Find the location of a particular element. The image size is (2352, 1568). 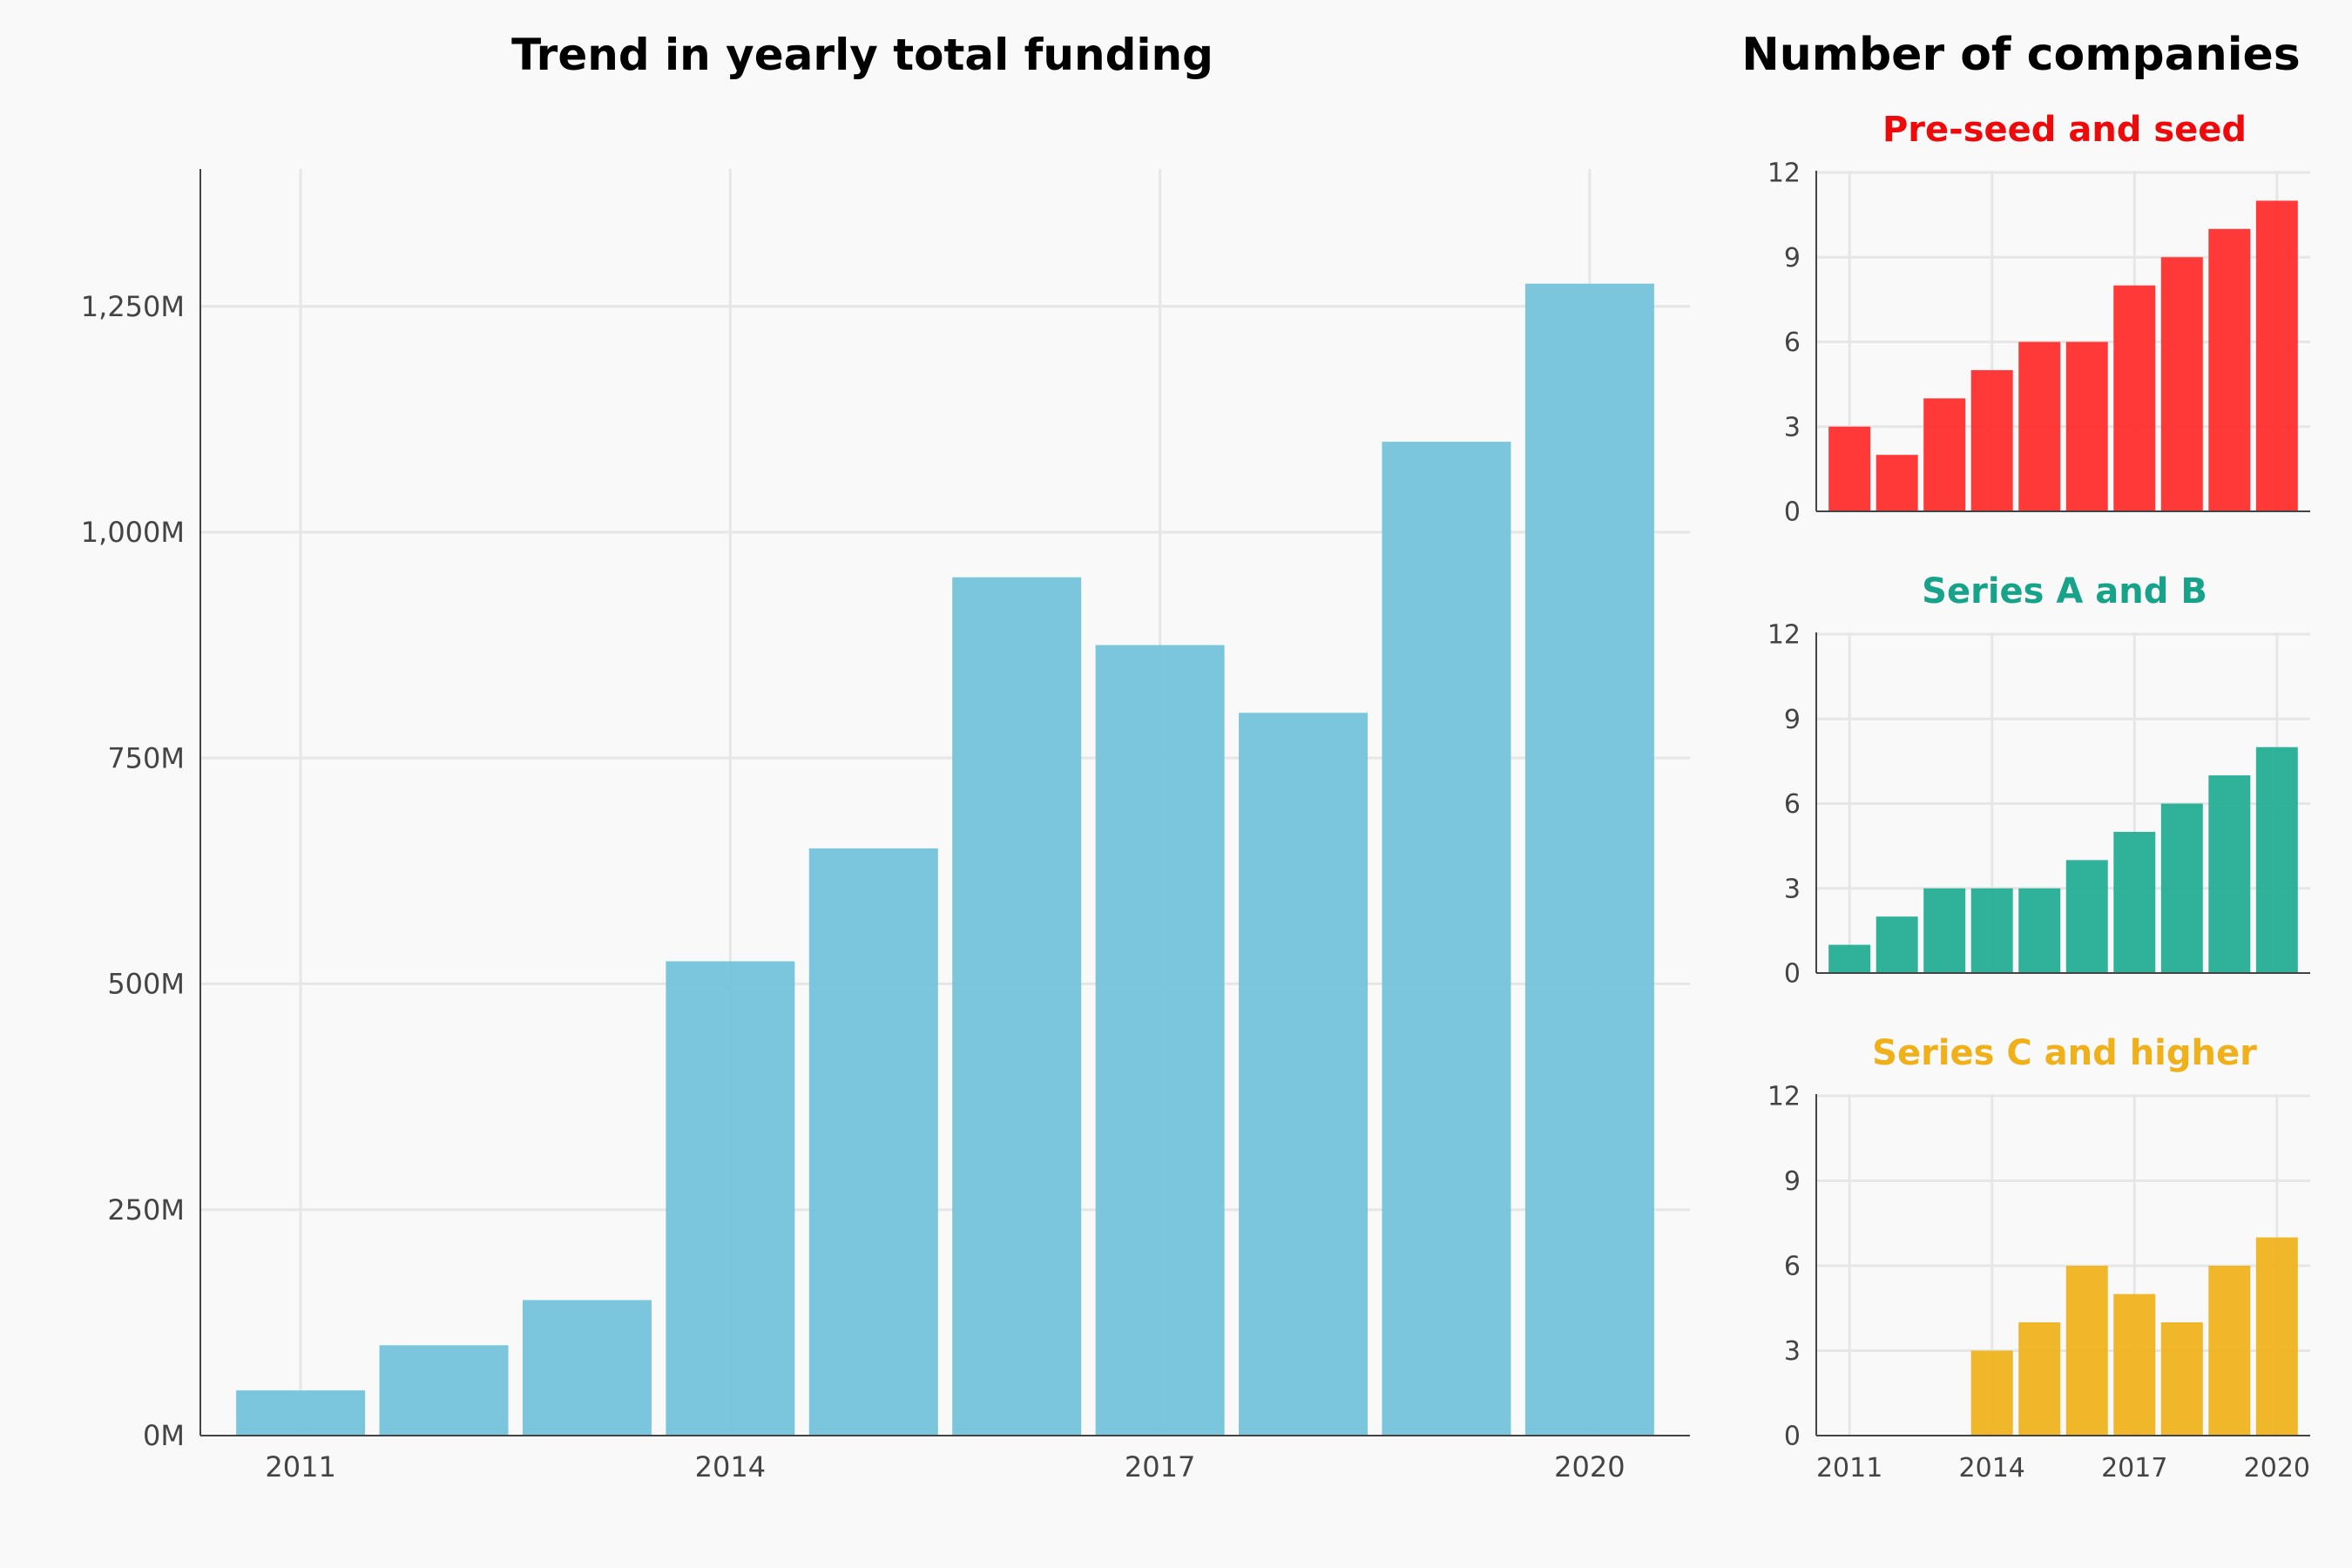

main-x-tick-label: 2014 is located at coordinates (731, 1467).